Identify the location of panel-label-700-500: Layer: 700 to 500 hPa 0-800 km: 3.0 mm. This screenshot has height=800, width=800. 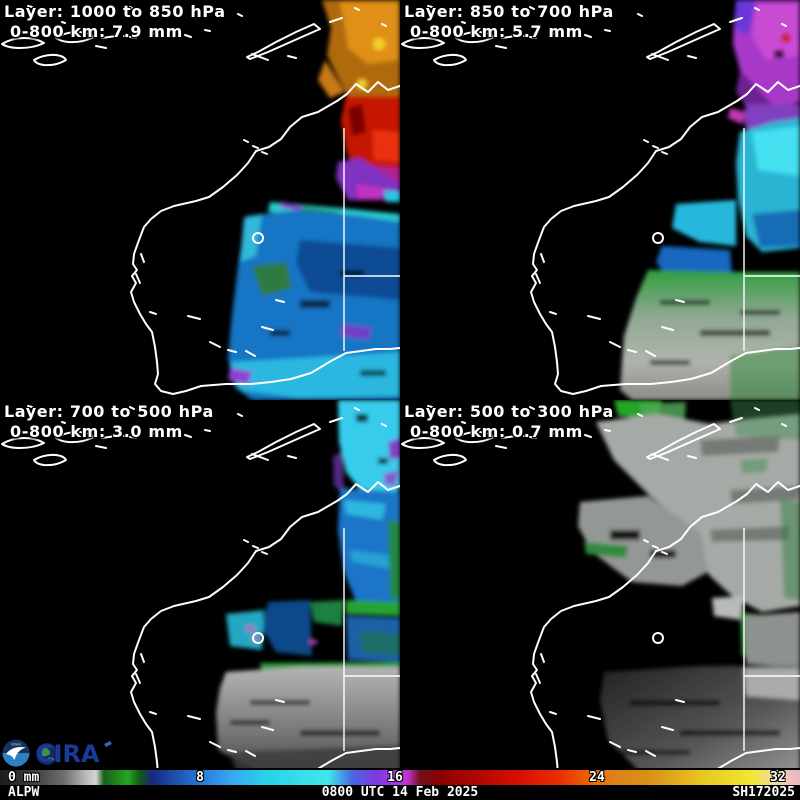
(109, 421).